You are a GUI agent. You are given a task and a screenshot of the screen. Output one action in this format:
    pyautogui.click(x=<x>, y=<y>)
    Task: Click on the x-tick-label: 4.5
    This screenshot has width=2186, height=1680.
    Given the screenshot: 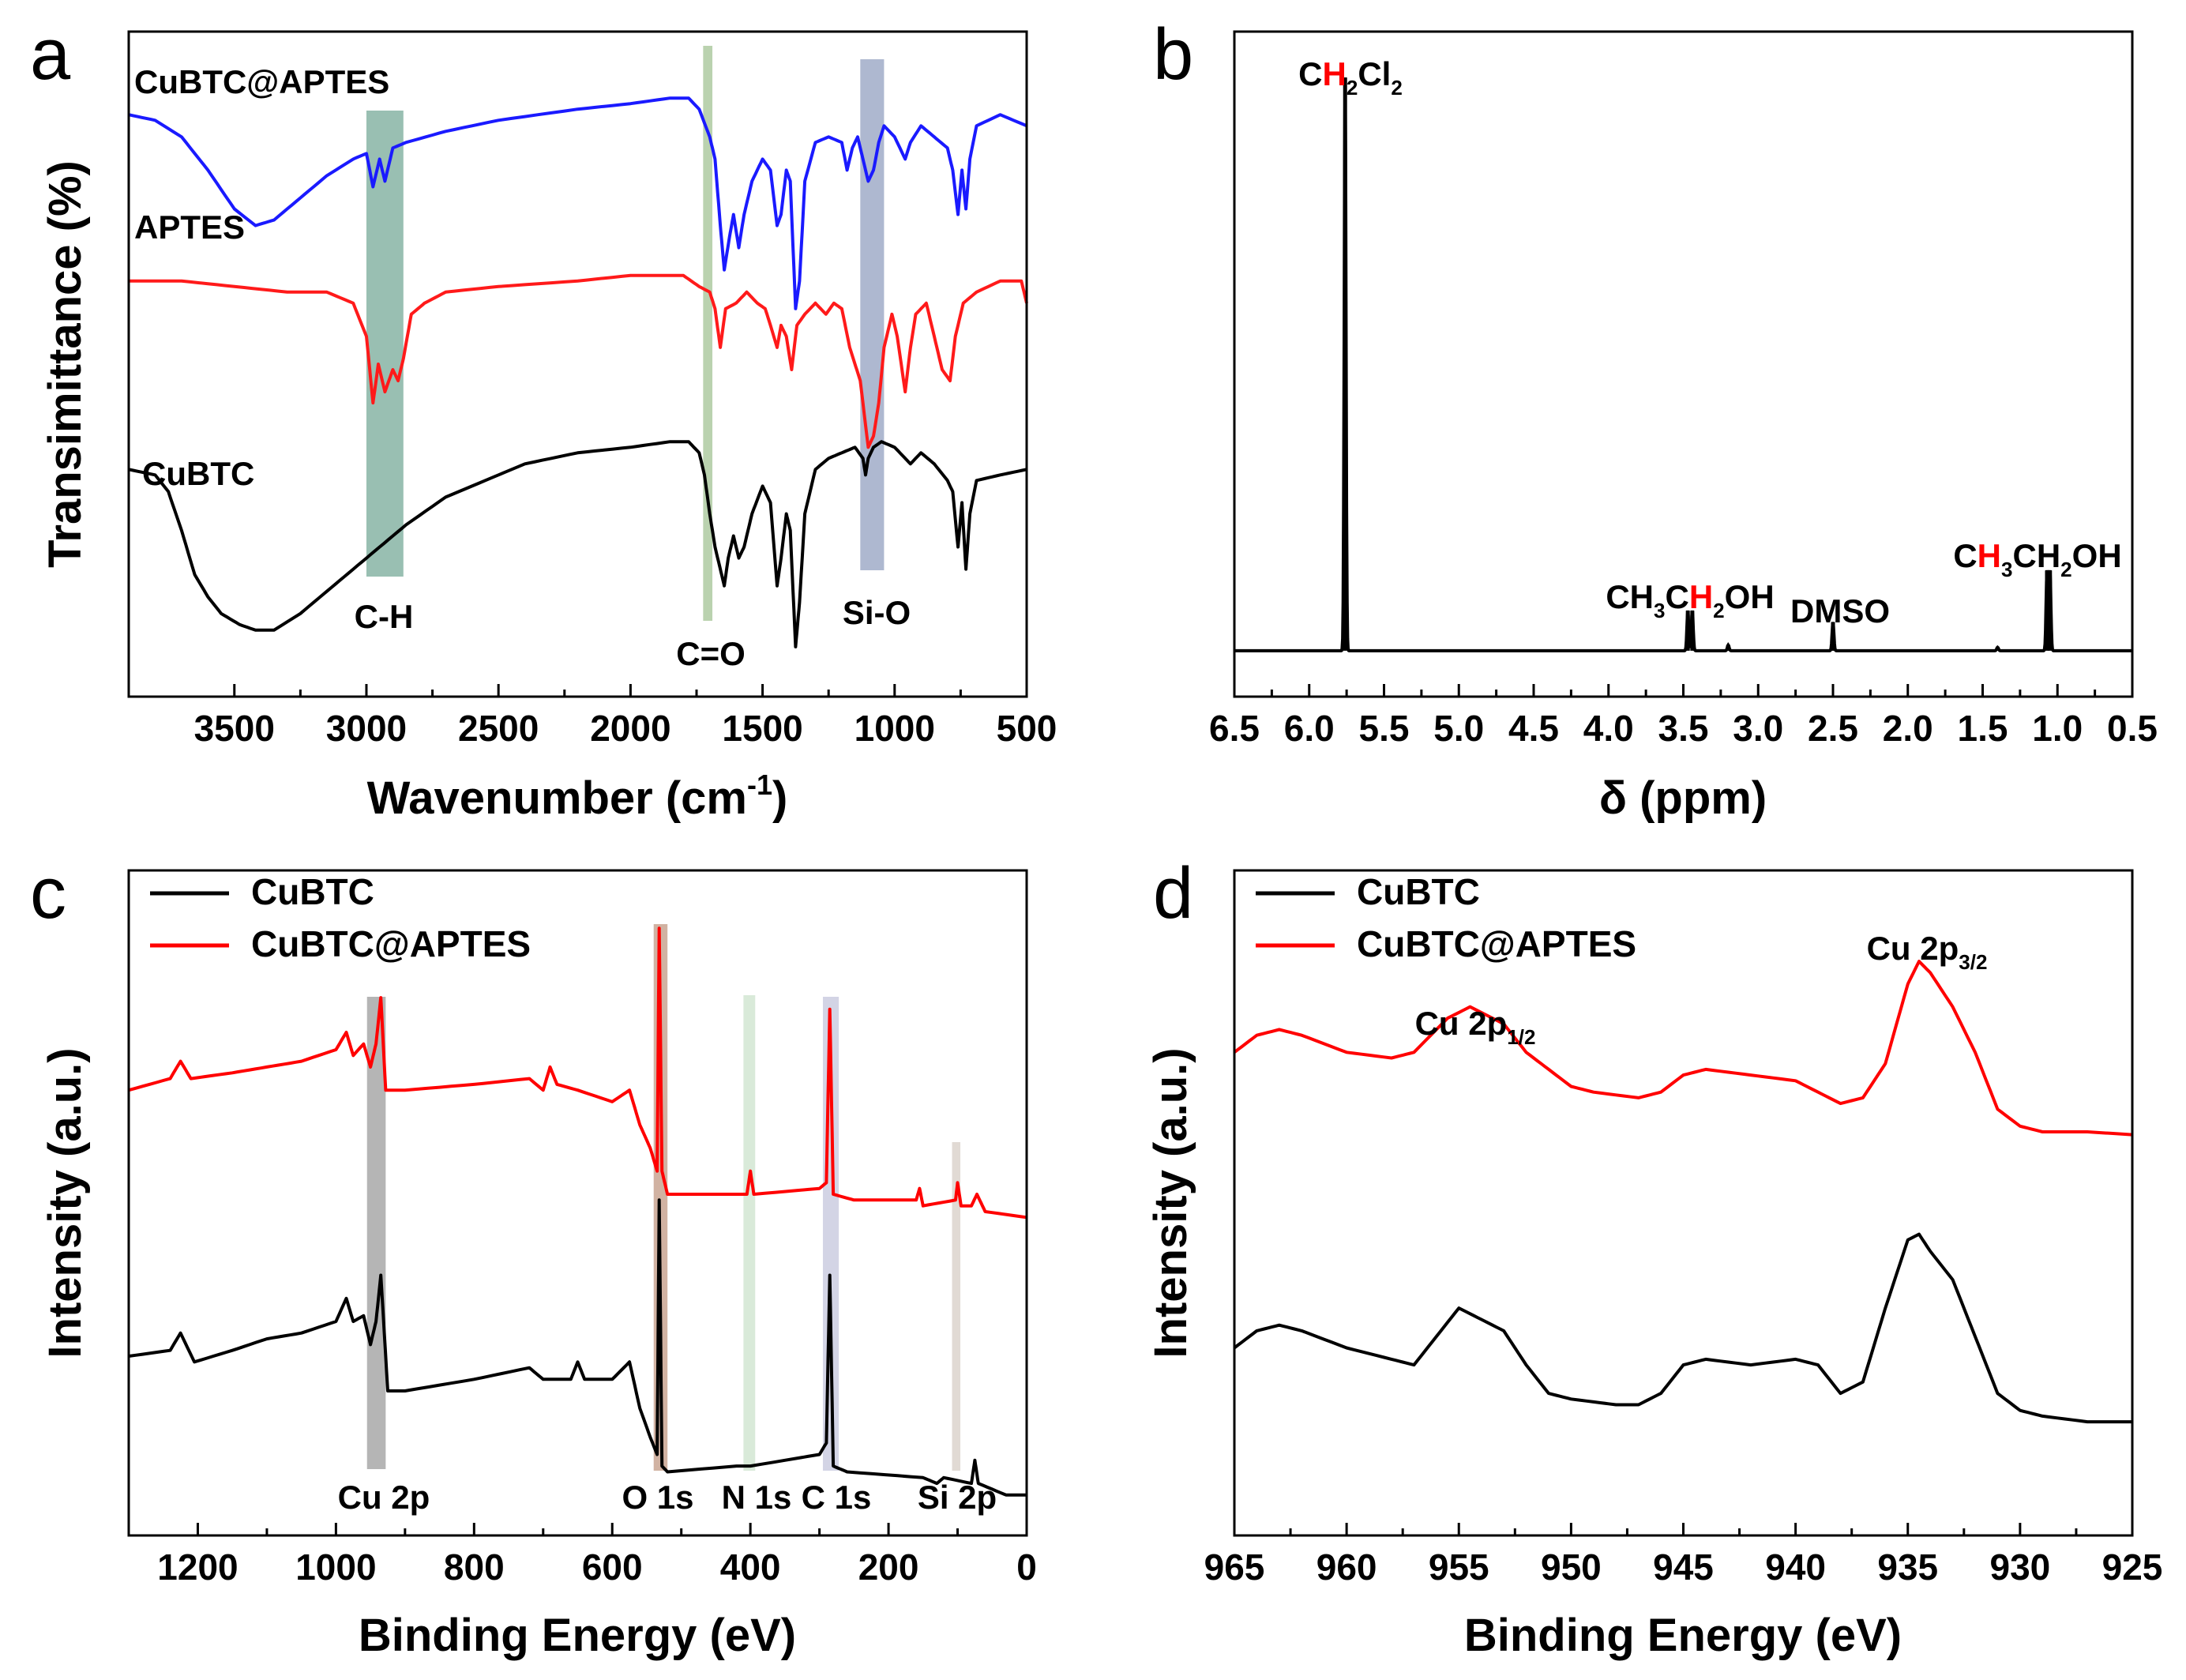 What is the action you would take?
    pyautogui.click(x=1533, y=728)
    